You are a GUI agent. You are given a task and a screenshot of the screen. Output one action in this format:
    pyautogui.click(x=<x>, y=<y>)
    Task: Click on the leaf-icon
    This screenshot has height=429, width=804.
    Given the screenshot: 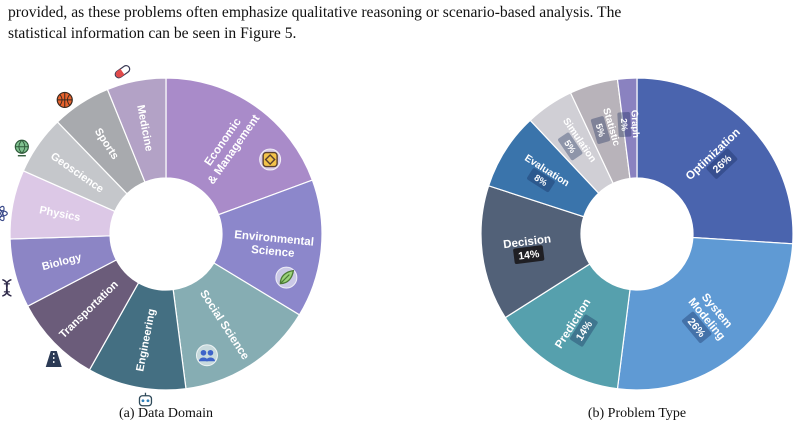 What is the action you would take?
    pyautogui.click(x=286, y=277)
    